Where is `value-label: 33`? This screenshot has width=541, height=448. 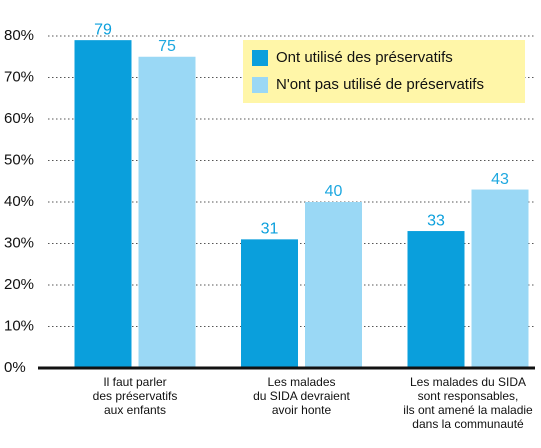
value-label: 33 is located at coordinates (436, 220).